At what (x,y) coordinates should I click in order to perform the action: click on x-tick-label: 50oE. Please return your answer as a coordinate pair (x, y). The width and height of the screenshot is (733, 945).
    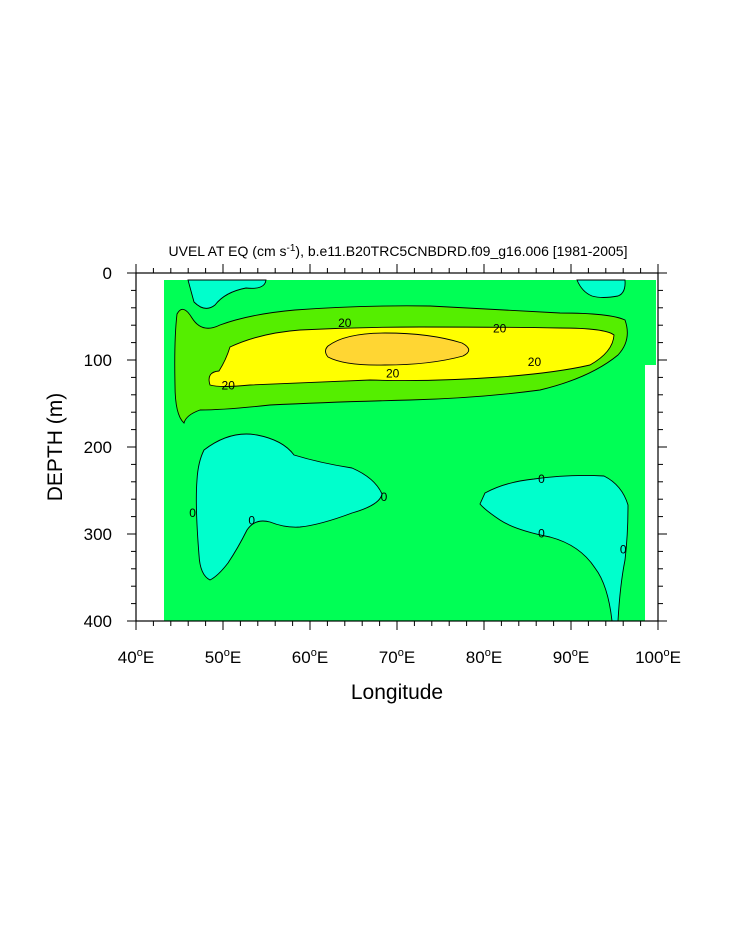
    Looking at the image, I should click on (223, 657).